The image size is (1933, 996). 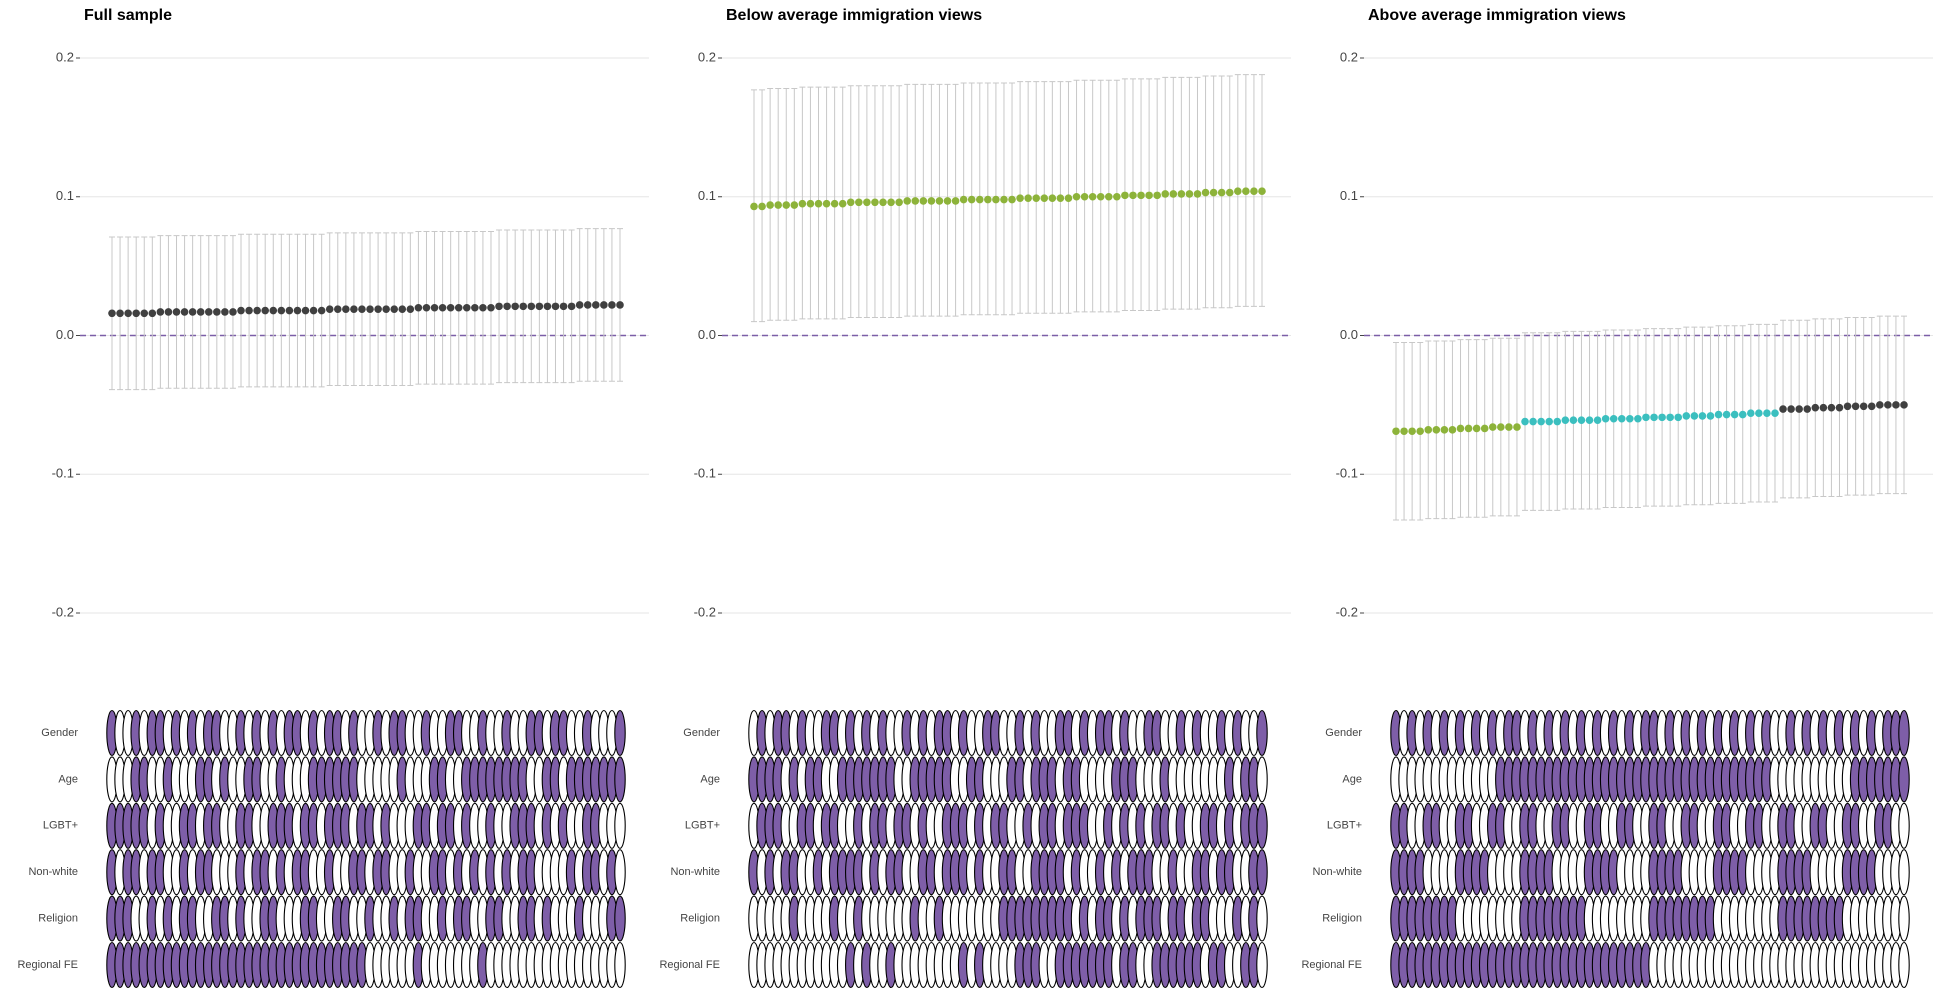 I want to click on indicator-label: Religion, so click(x=700, y=919).